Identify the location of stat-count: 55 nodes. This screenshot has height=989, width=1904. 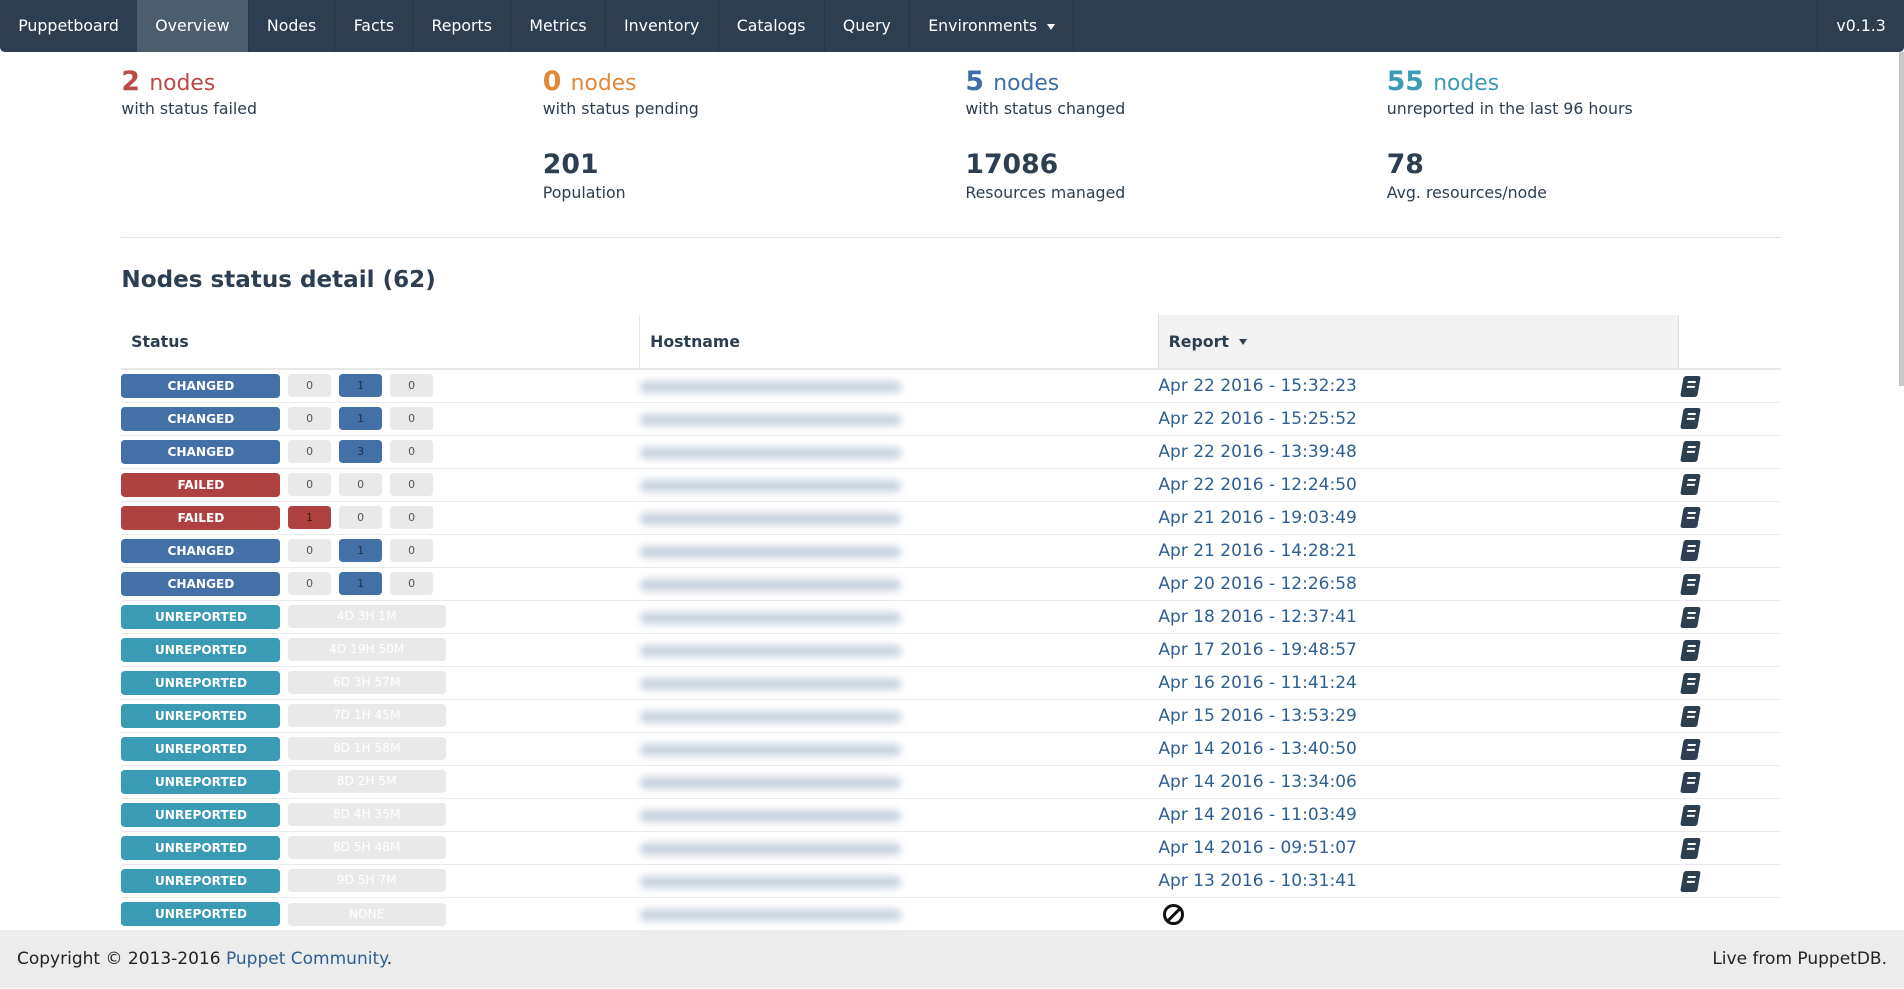
(1443, 81).